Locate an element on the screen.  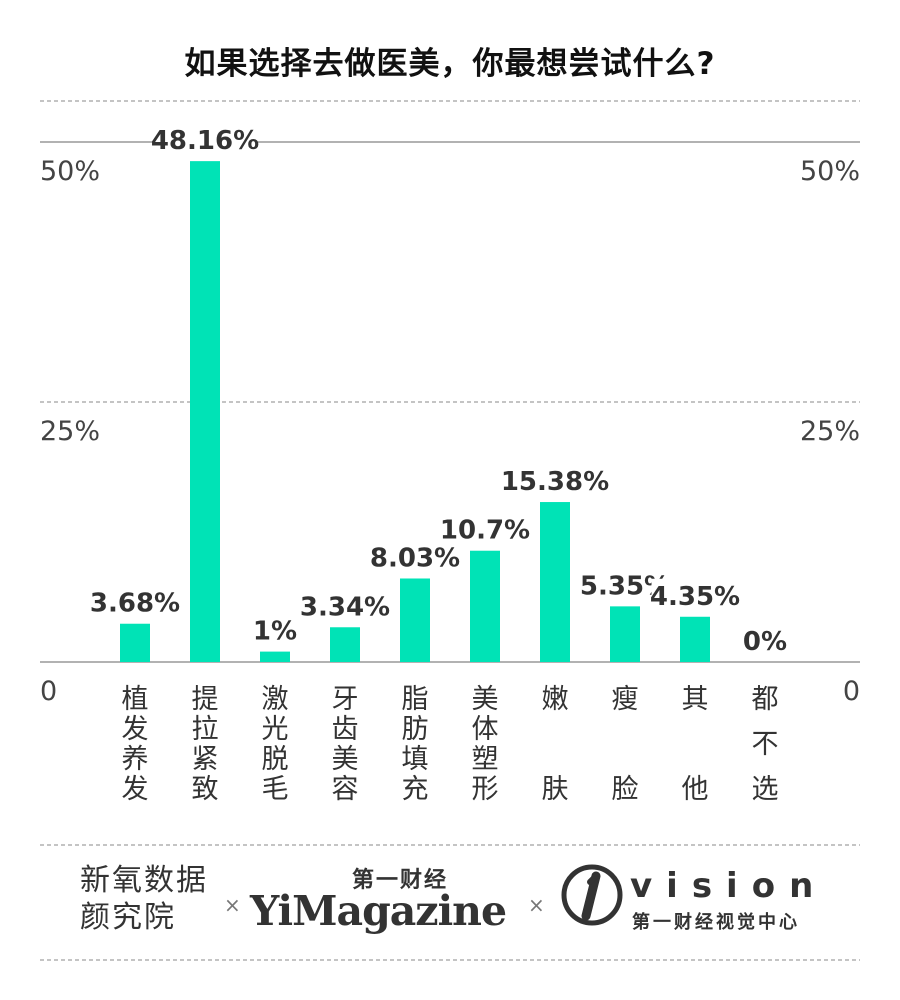
category-label-9-char-2: 选 is located at coordinates (765, 789).